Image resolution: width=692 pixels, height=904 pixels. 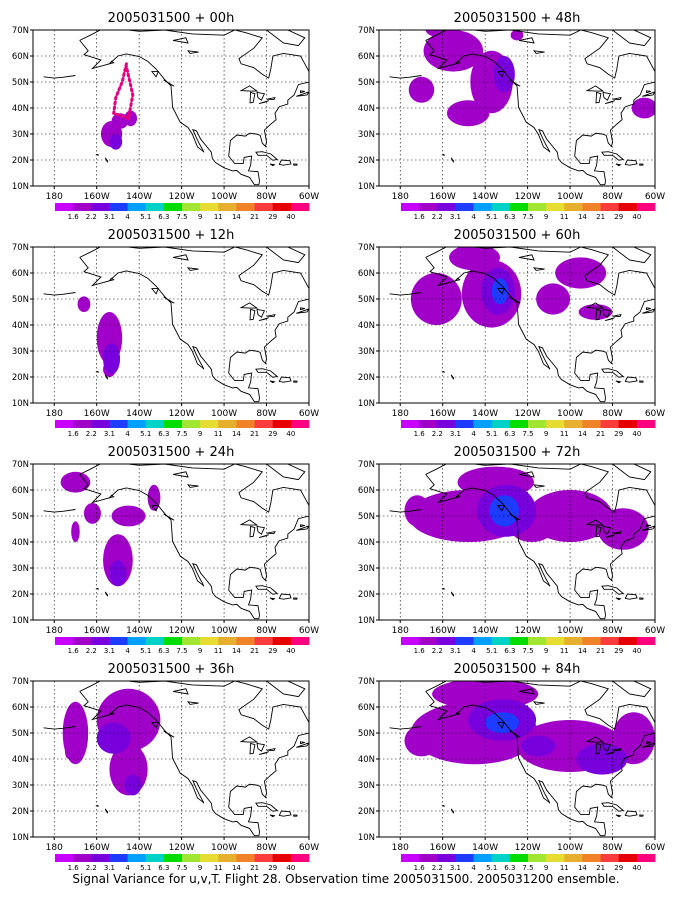 What do you see at coordinates (194, 758) in the screenshot?
I see `coast-north-america` at bounding box center [194, 758].